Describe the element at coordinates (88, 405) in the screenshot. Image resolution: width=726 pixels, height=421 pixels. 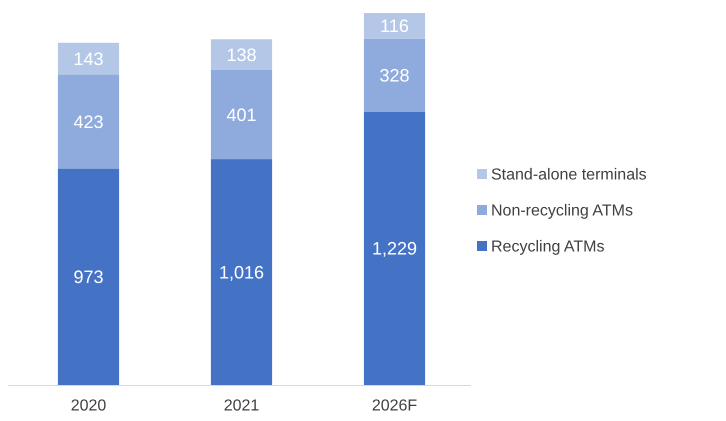
I see `x-tick-label: 2020` at that location.